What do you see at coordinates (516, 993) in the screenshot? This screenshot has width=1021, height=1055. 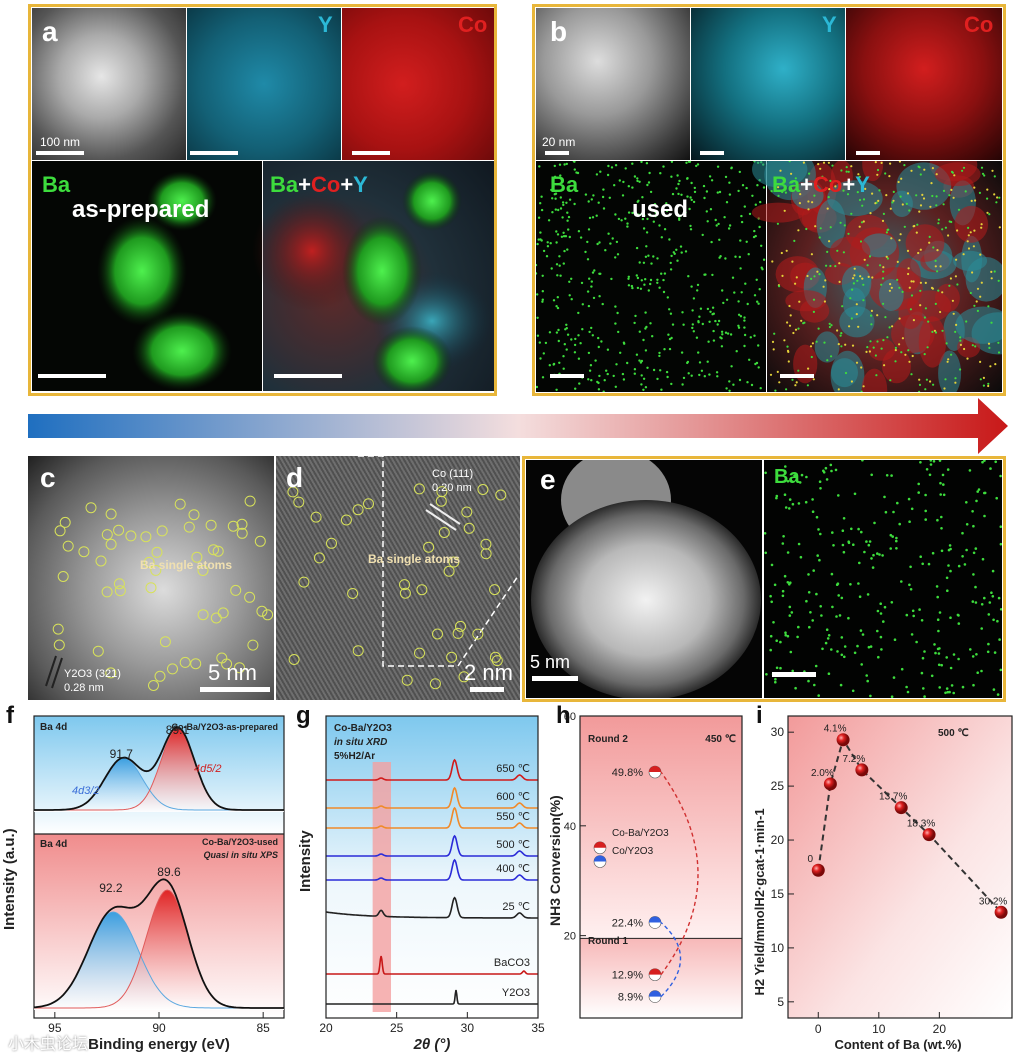 I see `xrd-series-label: Y2O3` at bounding box center [516, 993].